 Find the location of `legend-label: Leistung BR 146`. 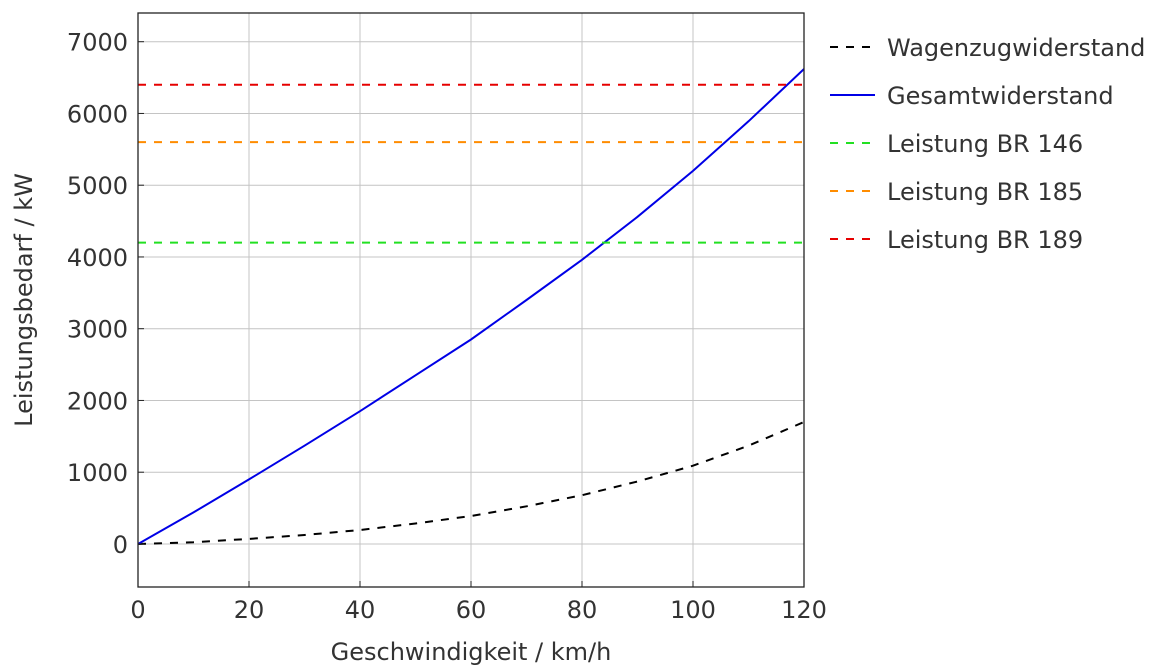

legend-label: Leistung BR 146 is located at coordinates (985, 144).